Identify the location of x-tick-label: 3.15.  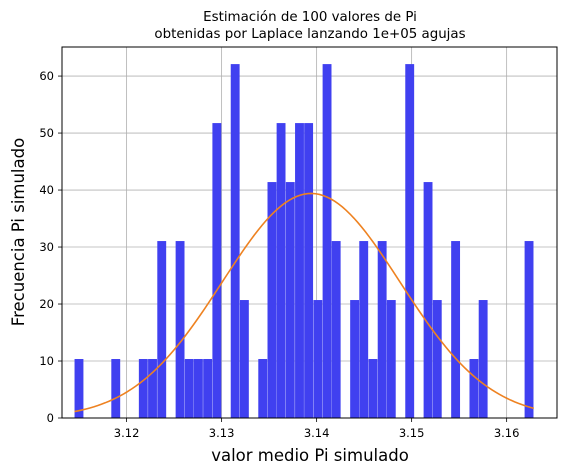
(412, 433).